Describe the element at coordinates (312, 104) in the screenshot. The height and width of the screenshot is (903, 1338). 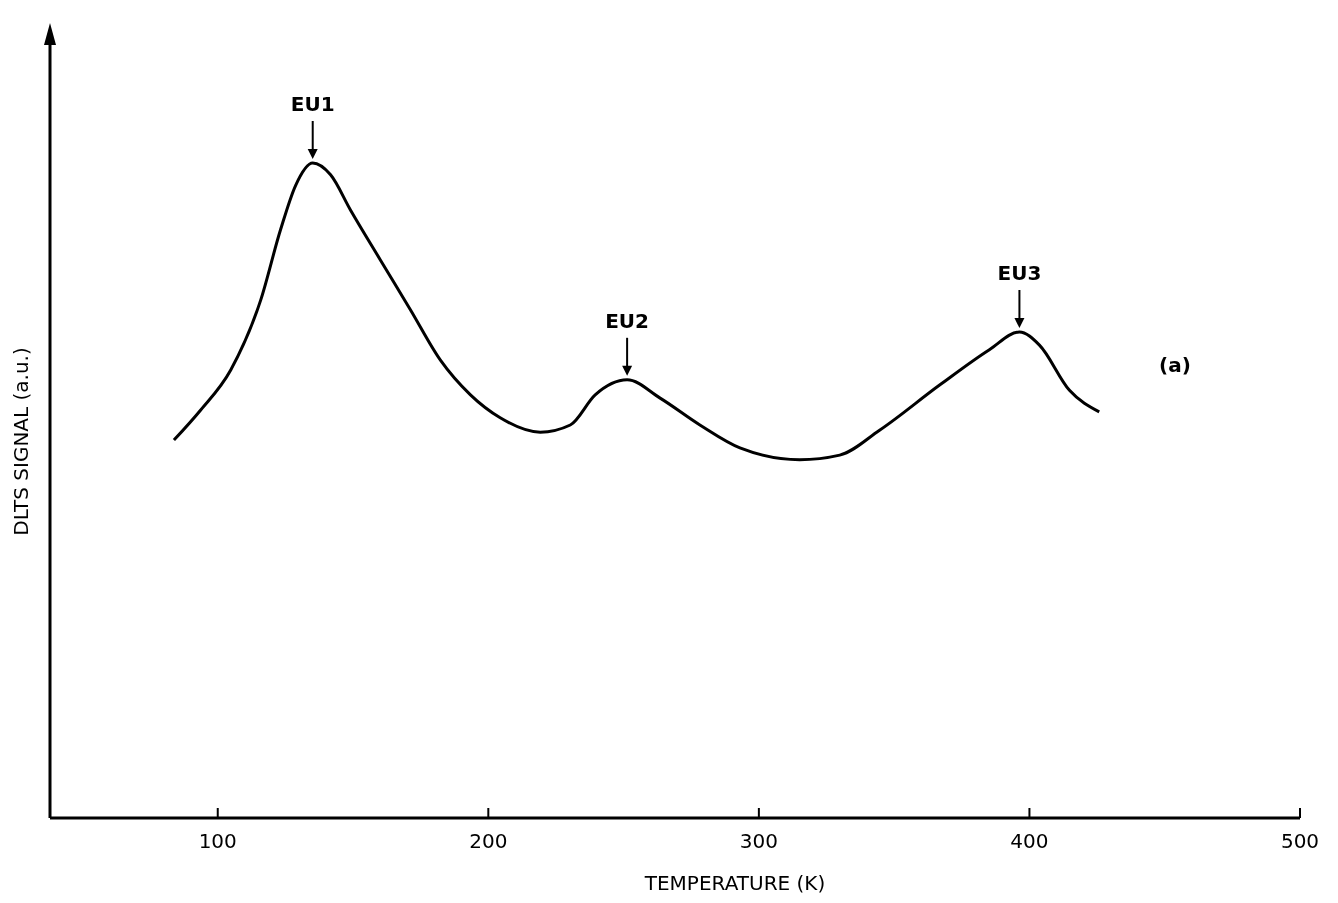
I see `annotation: EU1` at that location.